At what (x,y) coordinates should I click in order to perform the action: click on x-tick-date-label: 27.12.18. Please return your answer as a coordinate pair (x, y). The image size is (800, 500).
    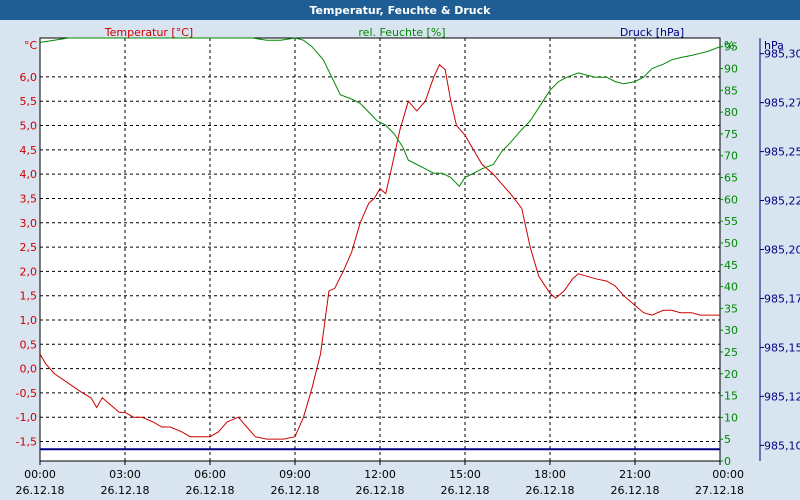
    Looking at the image, I should click on (719, 490).